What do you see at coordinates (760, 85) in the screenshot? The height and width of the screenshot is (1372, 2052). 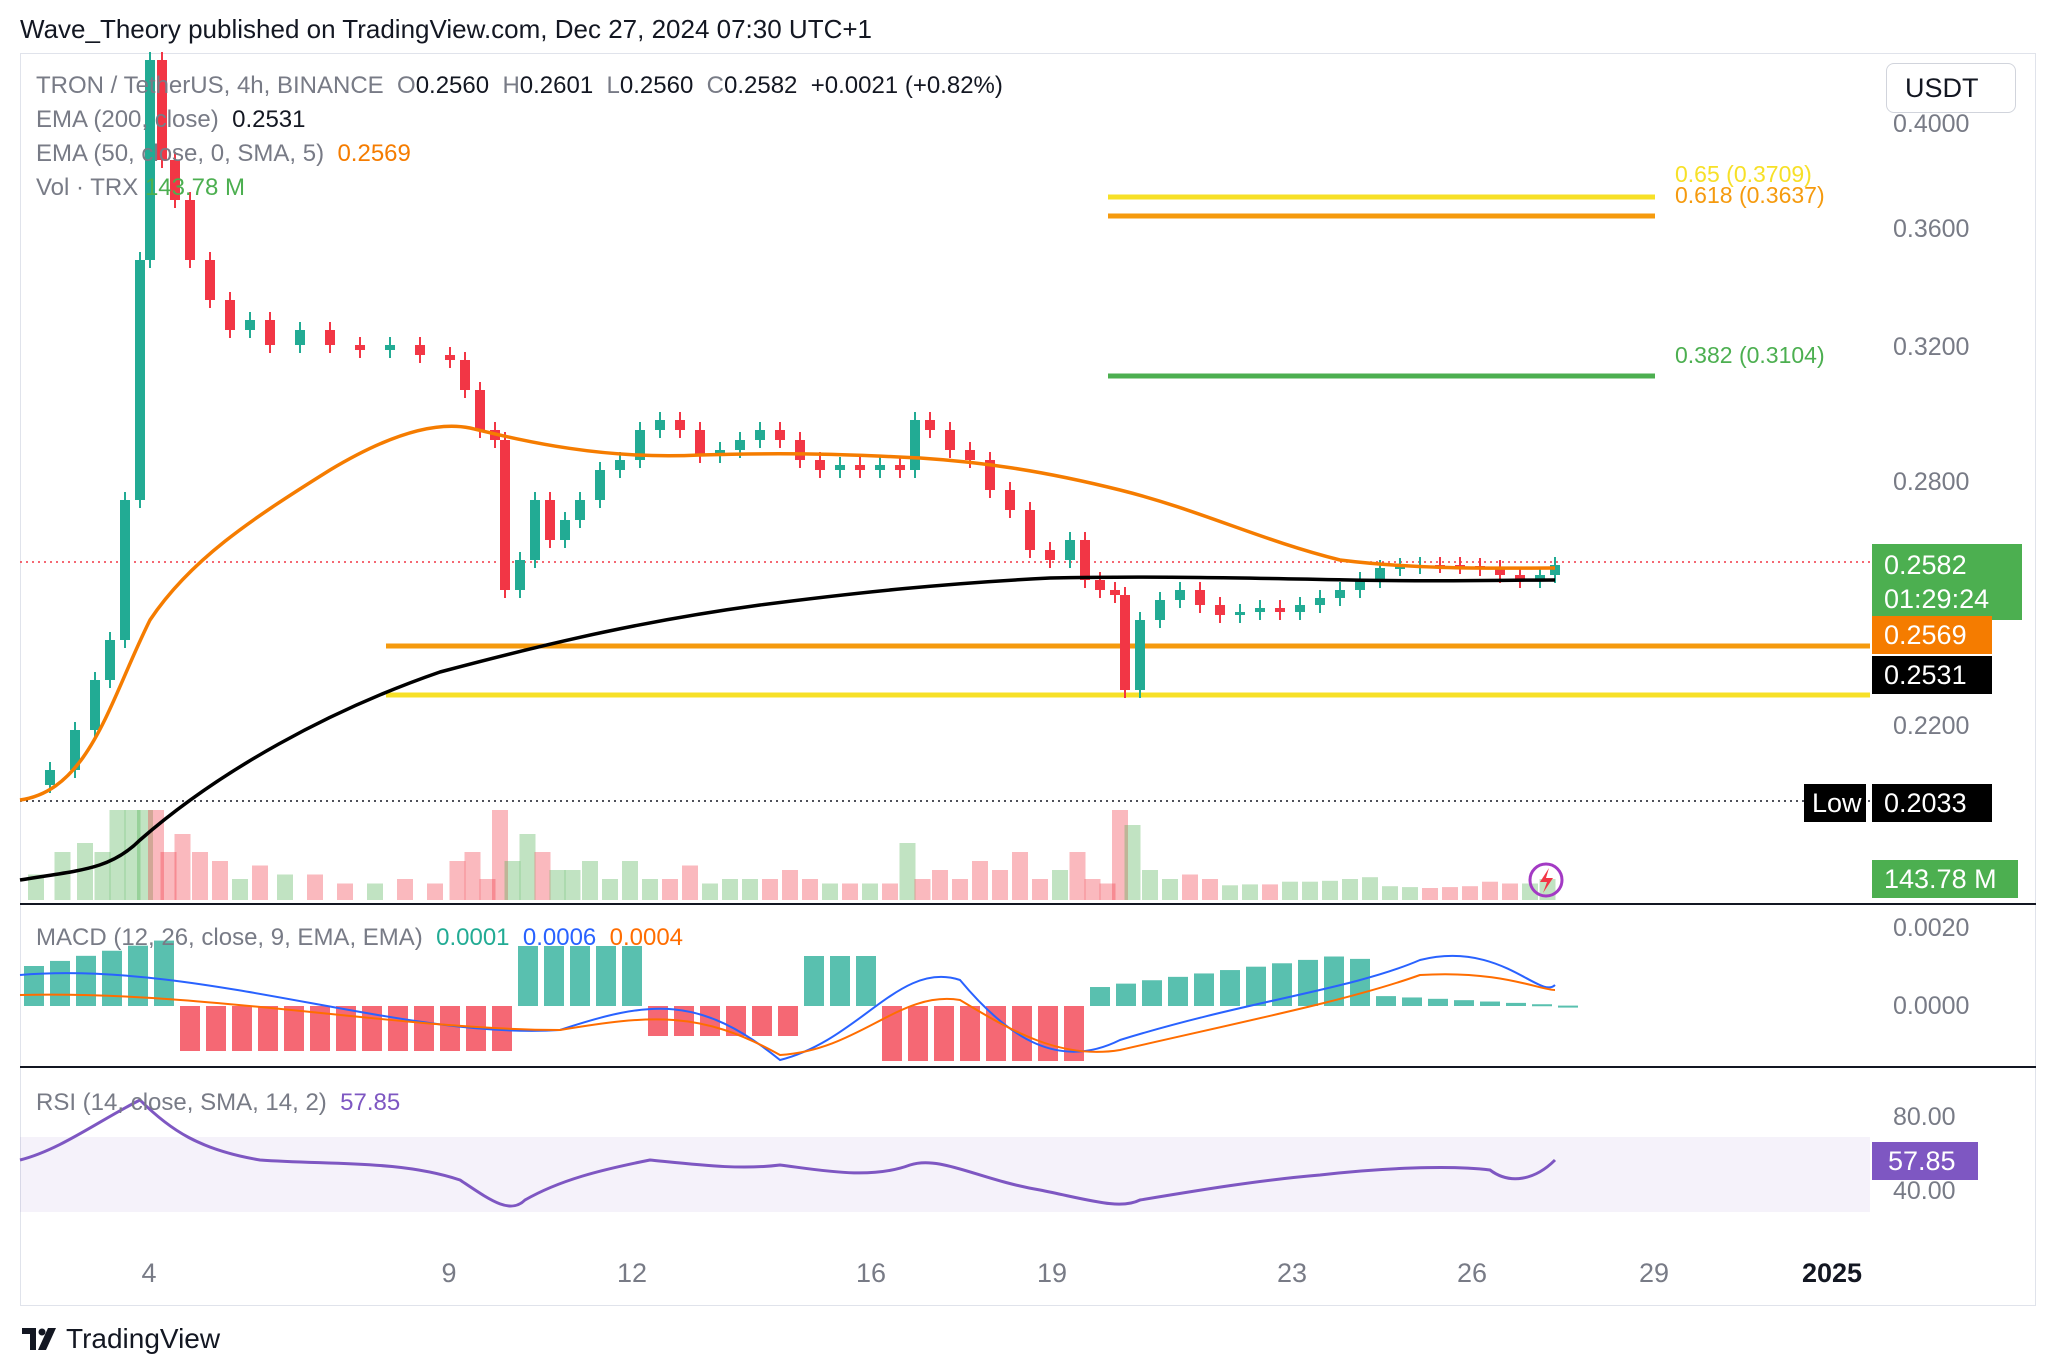 I see `close-value: 0.2582` at bounding box center [760, 85].